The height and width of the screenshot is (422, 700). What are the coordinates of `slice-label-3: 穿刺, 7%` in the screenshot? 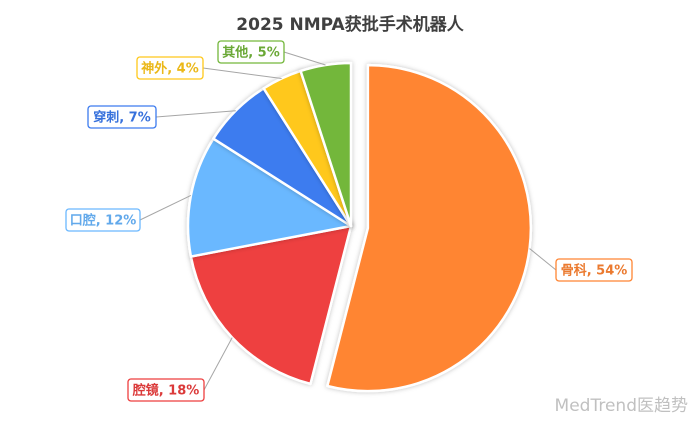 It's located at (122, 117).